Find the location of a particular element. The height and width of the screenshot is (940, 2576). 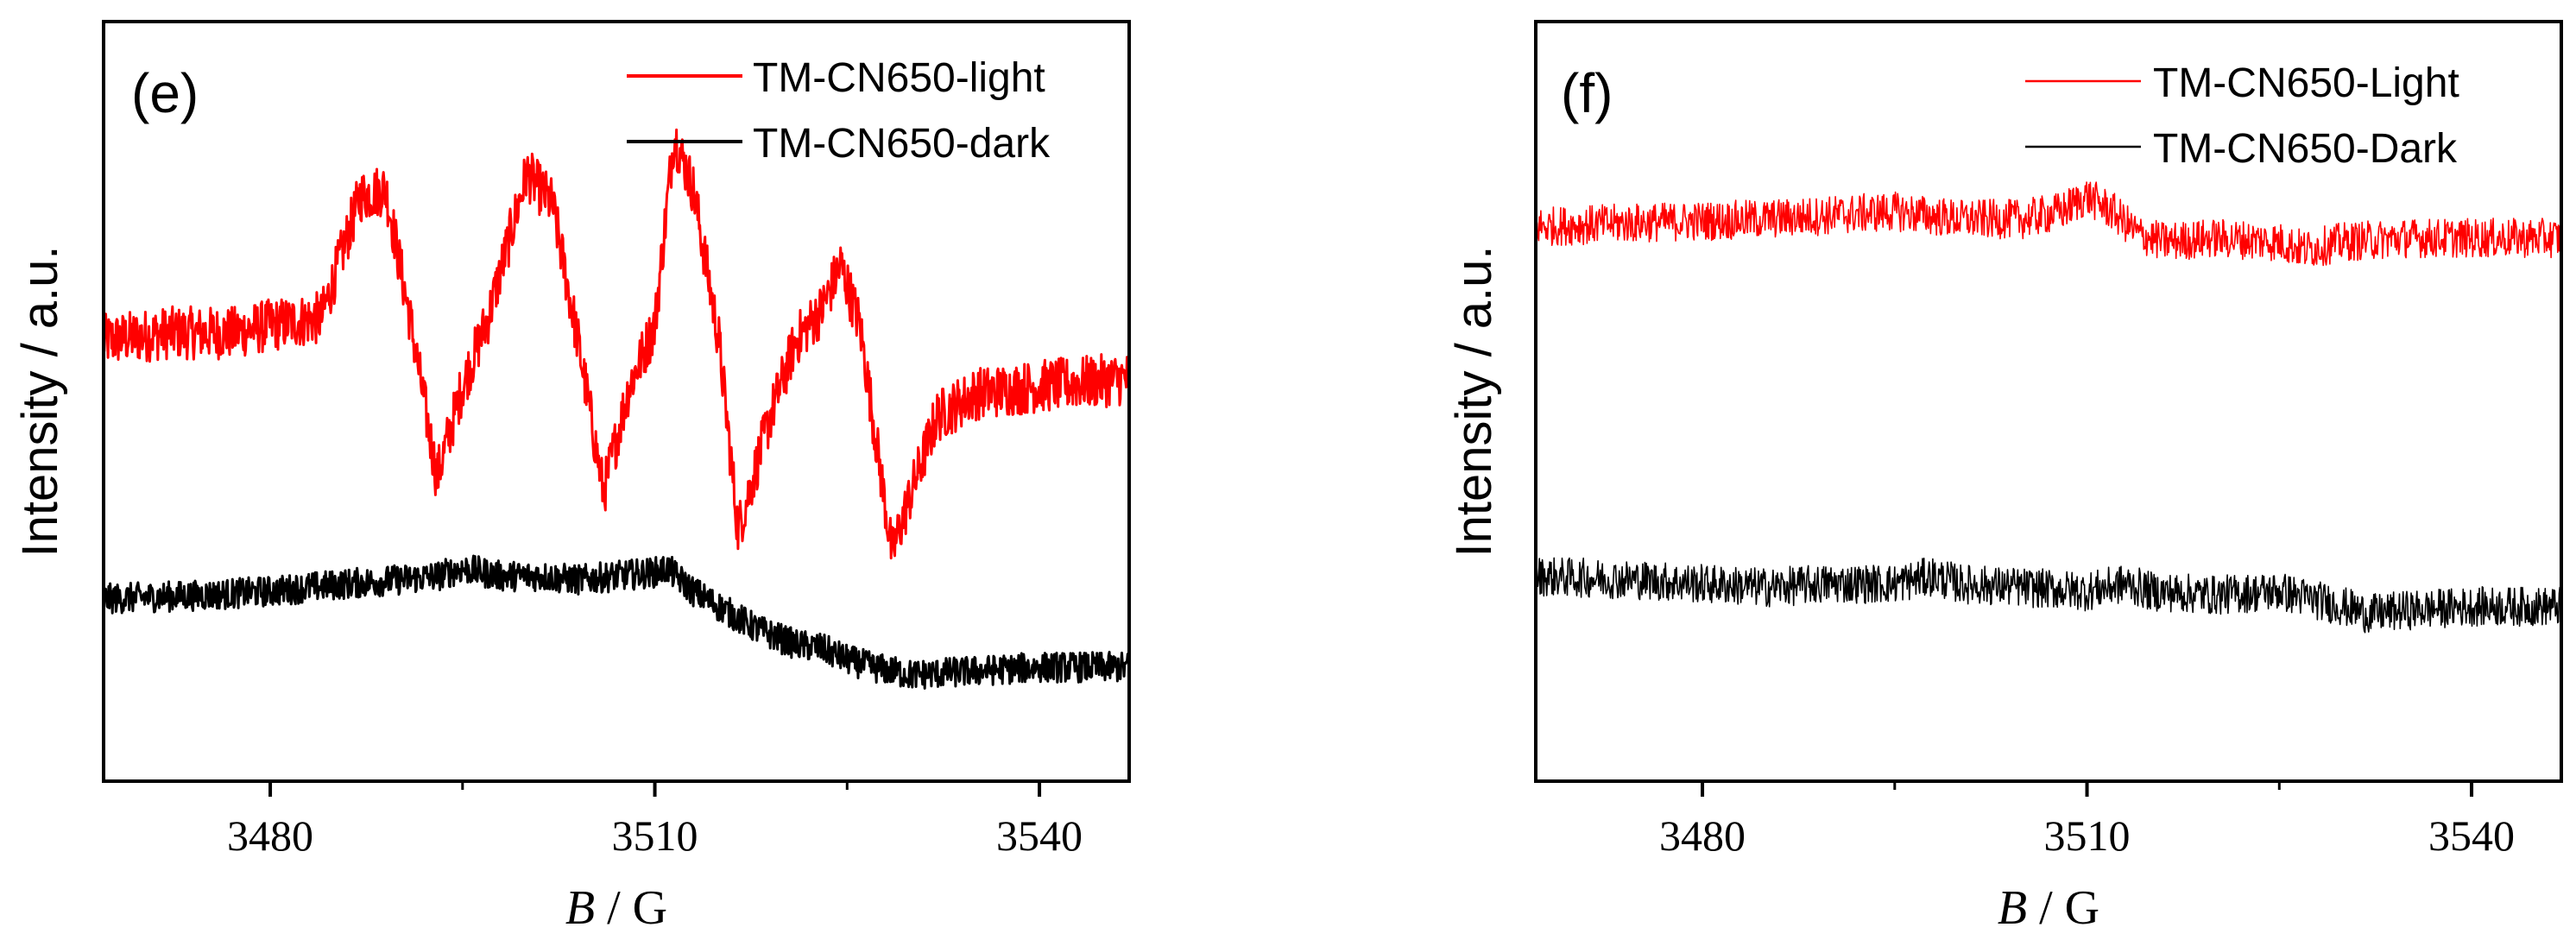

panel-e-x-axis-label: B / G is located at coordinates (616, 908).